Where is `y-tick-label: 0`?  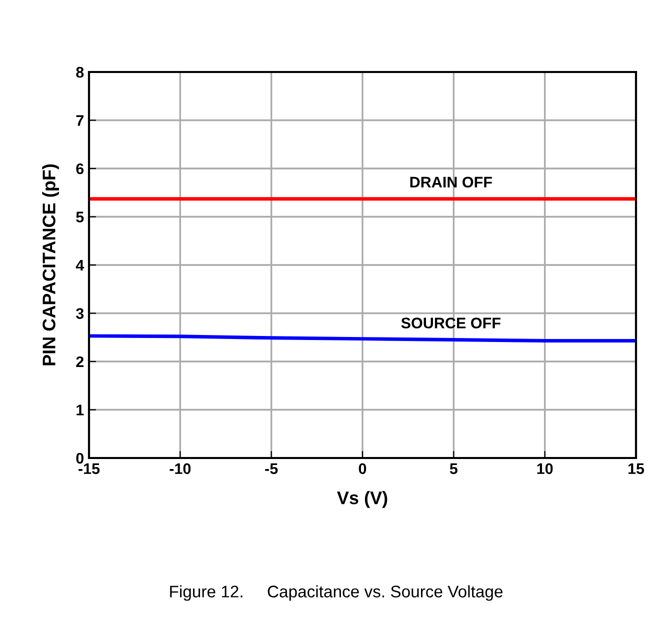 y-tick-label: 0 is located at coordinates (80, 458).